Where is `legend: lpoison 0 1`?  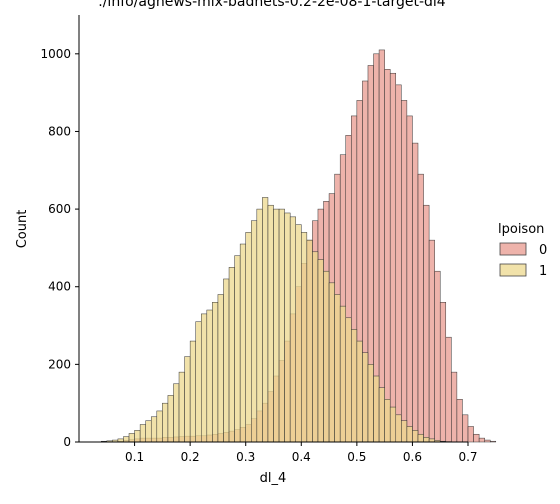
legend: lpoison 0 1 is located at coordinates (522, 250).